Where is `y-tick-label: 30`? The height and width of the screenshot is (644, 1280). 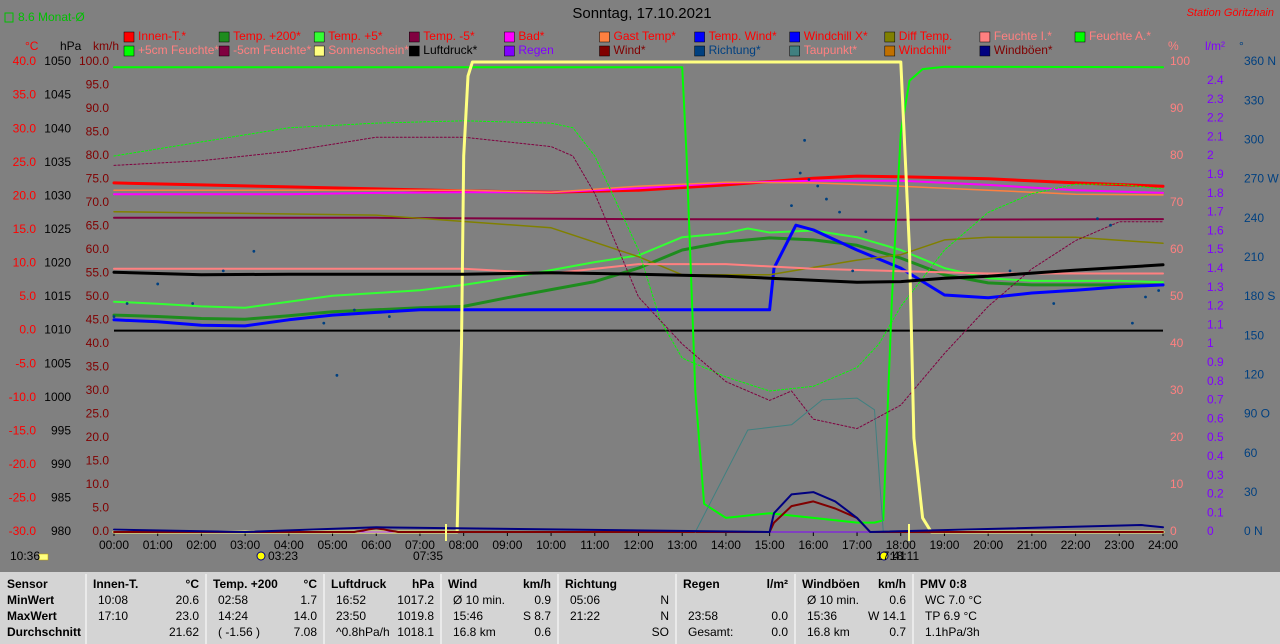
y-tick-label: 30 is located at coordinates (1251, 492).